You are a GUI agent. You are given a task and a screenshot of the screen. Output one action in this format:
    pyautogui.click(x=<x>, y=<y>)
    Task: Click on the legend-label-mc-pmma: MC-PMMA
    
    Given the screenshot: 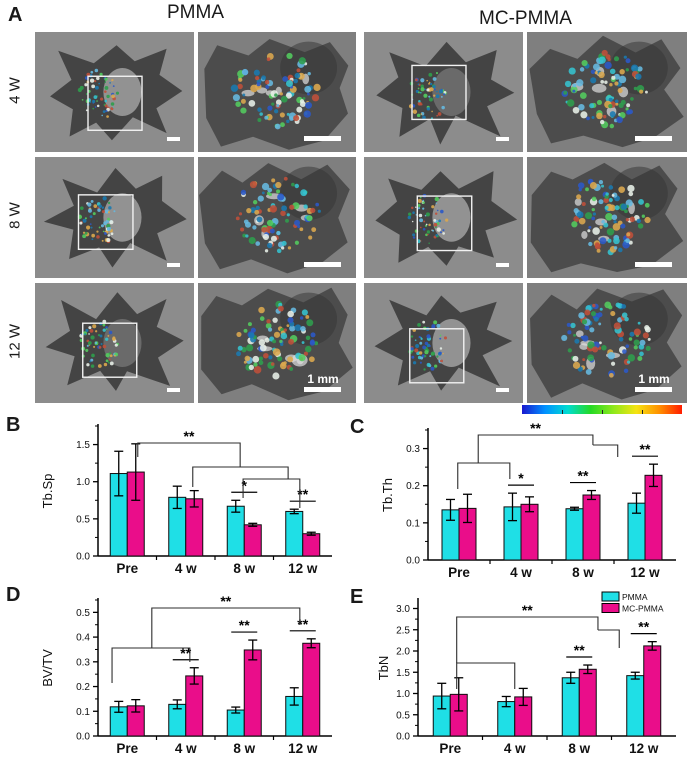 What is the action you would take?
    pyautogui.click(x=643, y=609)
    